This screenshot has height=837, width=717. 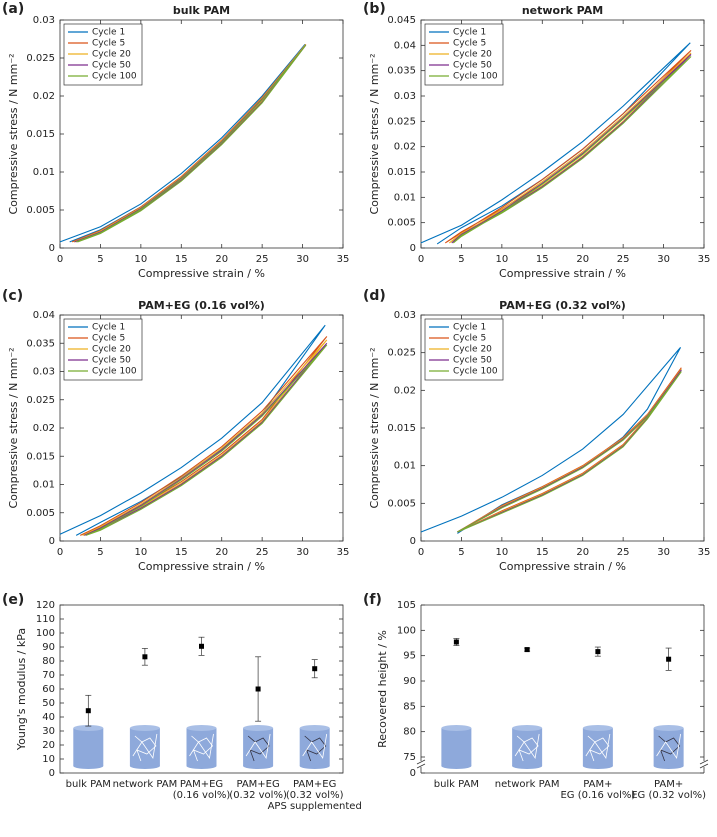 What do you see at coordinates (145, 784) in the screenshot?
I see `x-tick-label: network PAM` at bounding box center [145, 784].